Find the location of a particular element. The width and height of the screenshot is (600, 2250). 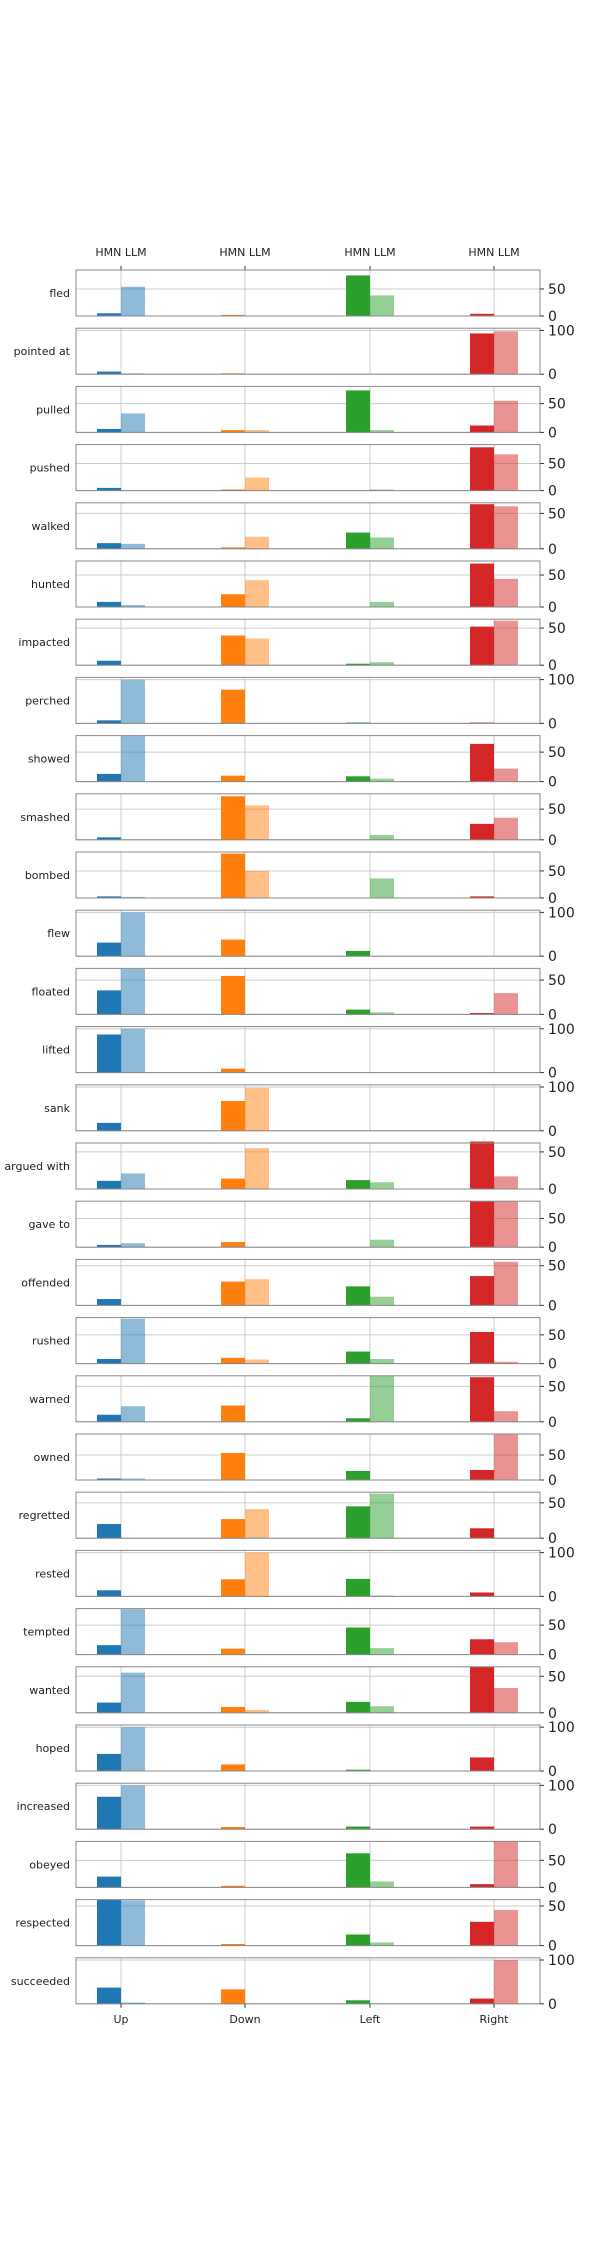

row-label: fled is located at coordinates (59, 293).